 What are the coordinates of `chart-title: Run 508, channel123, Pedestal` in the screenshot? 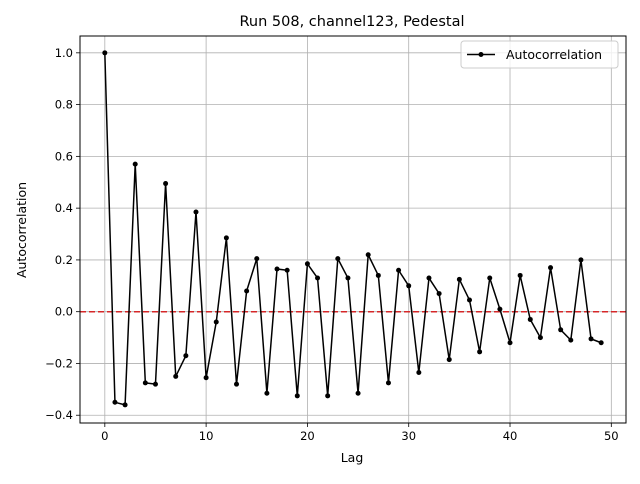 It's located at (351, 22).